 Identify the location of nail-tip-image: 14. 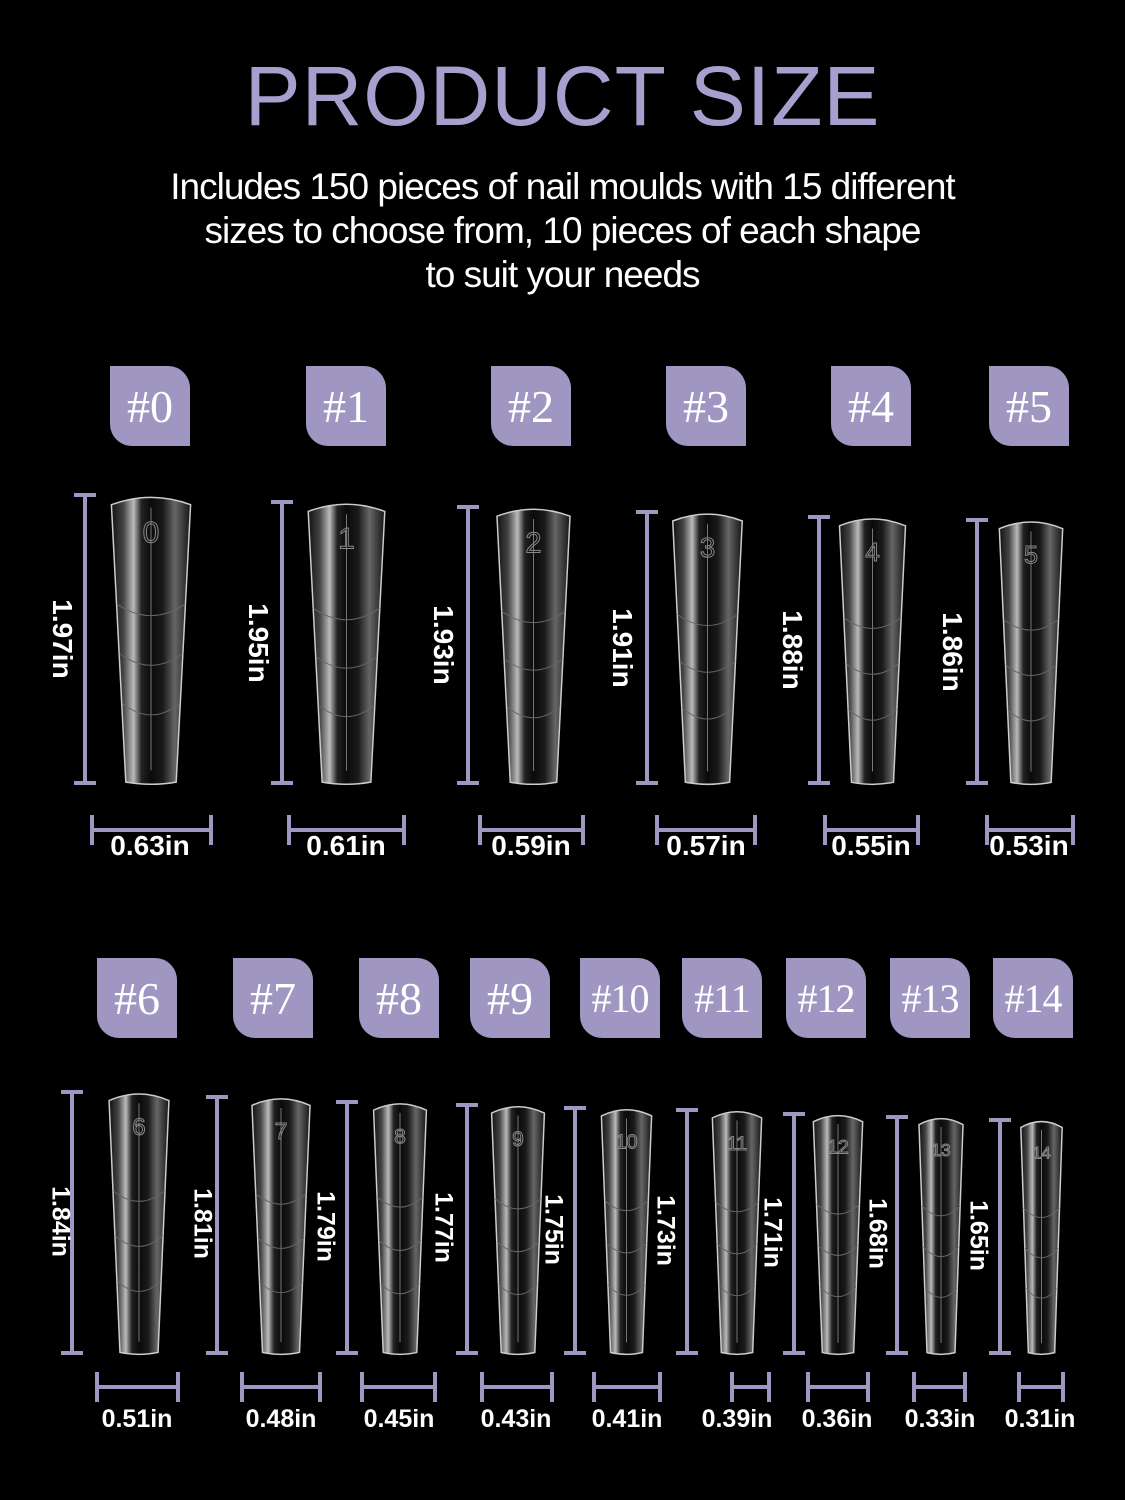
(1041, 1238).